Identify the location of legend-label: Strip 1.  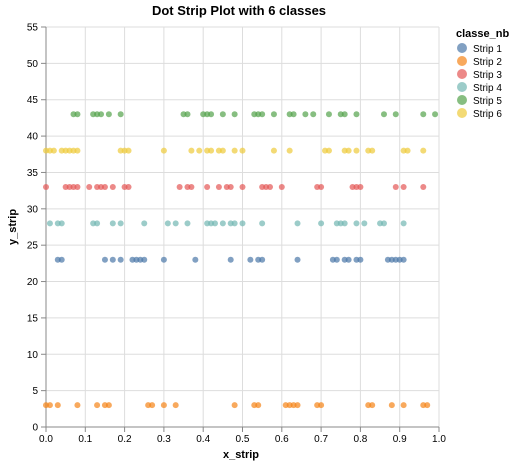
(487, 49).